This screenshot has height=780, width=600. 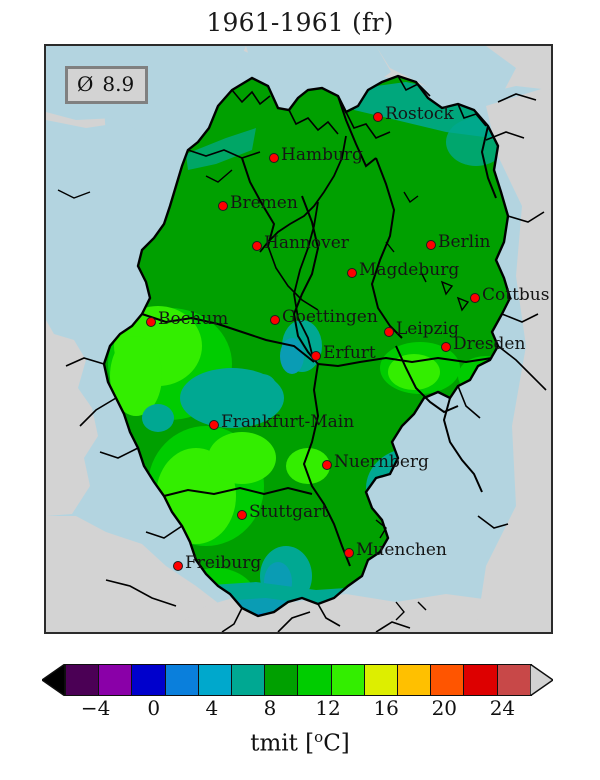 I want to click on city-label: Frankfurt-Main, so click(x=288, y=422).